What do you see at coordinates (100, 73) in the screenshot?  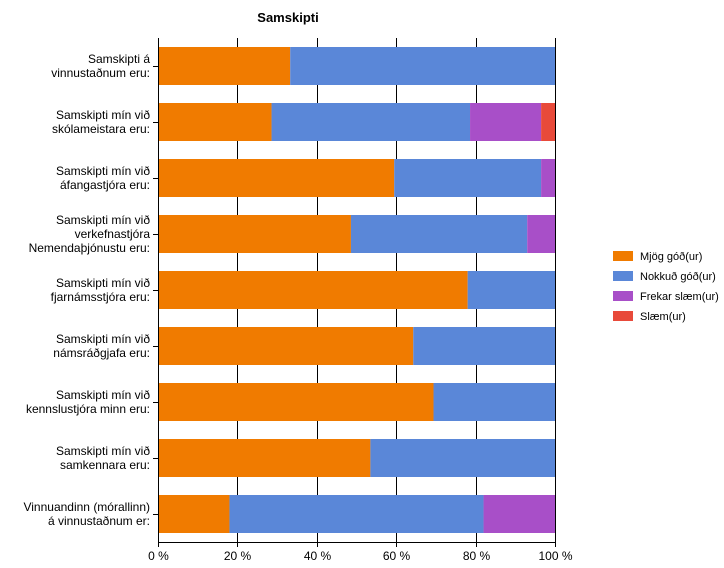 I see `category-label-line: vinnustaðnum eru:` at bounding box center [100, 73].